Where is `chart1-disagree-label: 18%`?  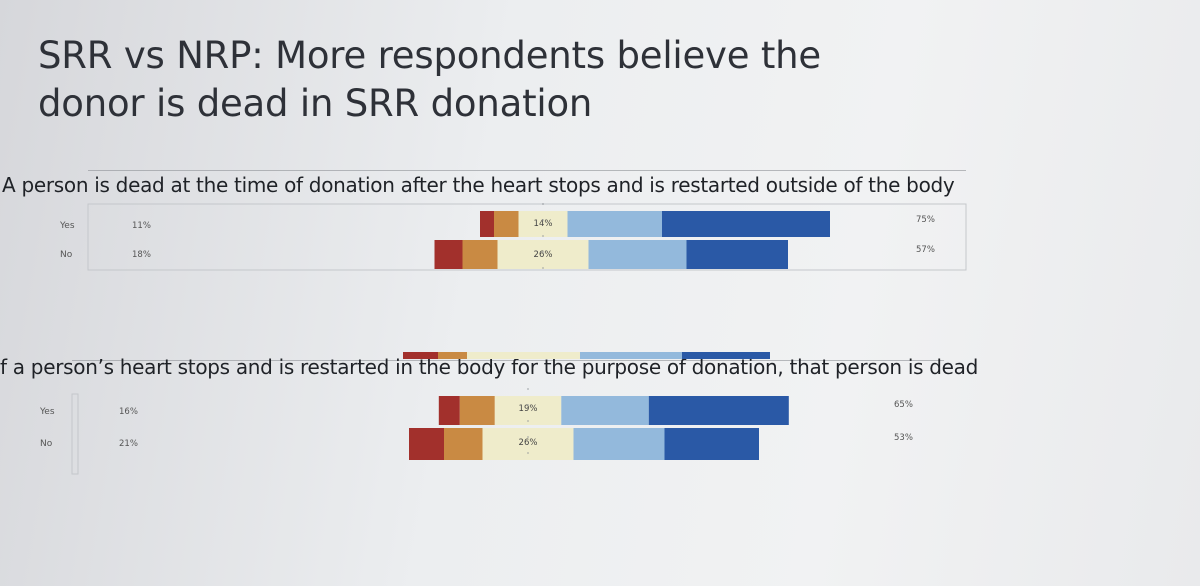 chart1-disagree-label: 18% is located at coordinates (141, 255).